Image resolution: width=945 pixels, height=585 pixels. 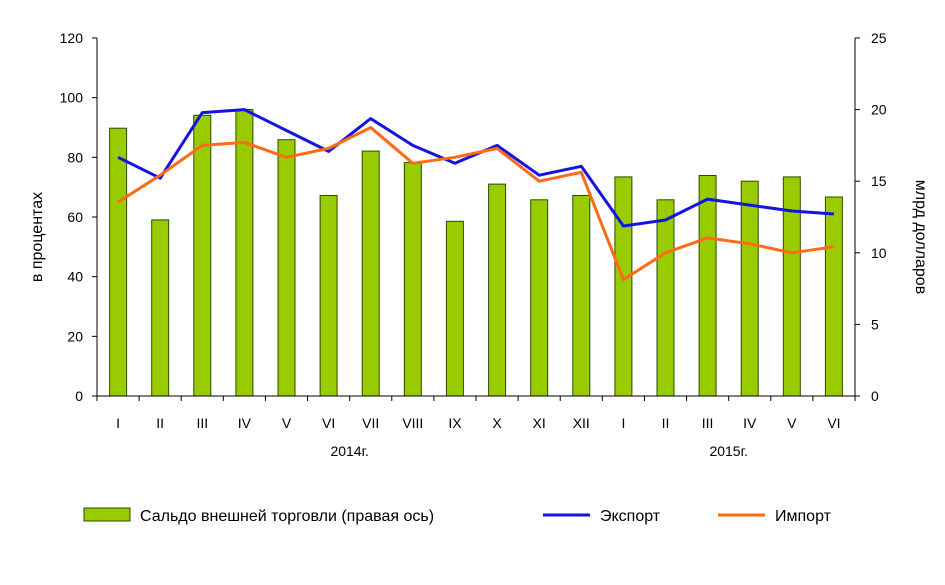 What do you see at coordinates (879, 181) in the screenshot?
I see `right-tick-label: 15` at bounding box center [879, 181].